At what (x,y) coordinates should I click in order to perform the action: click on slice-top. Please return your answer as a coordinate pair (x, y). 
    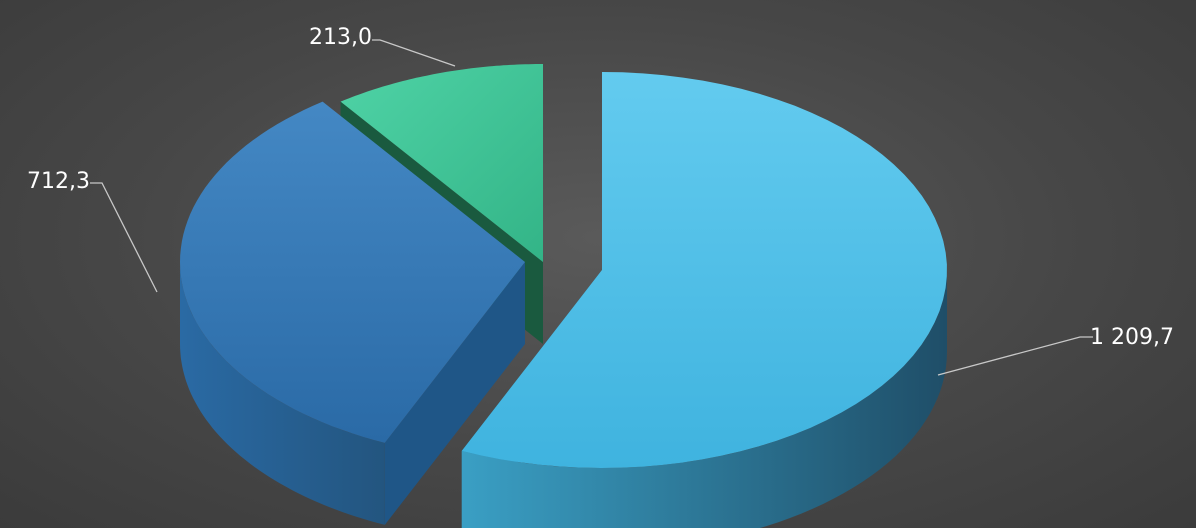
    Looking at the image, I should click on (441, 163).